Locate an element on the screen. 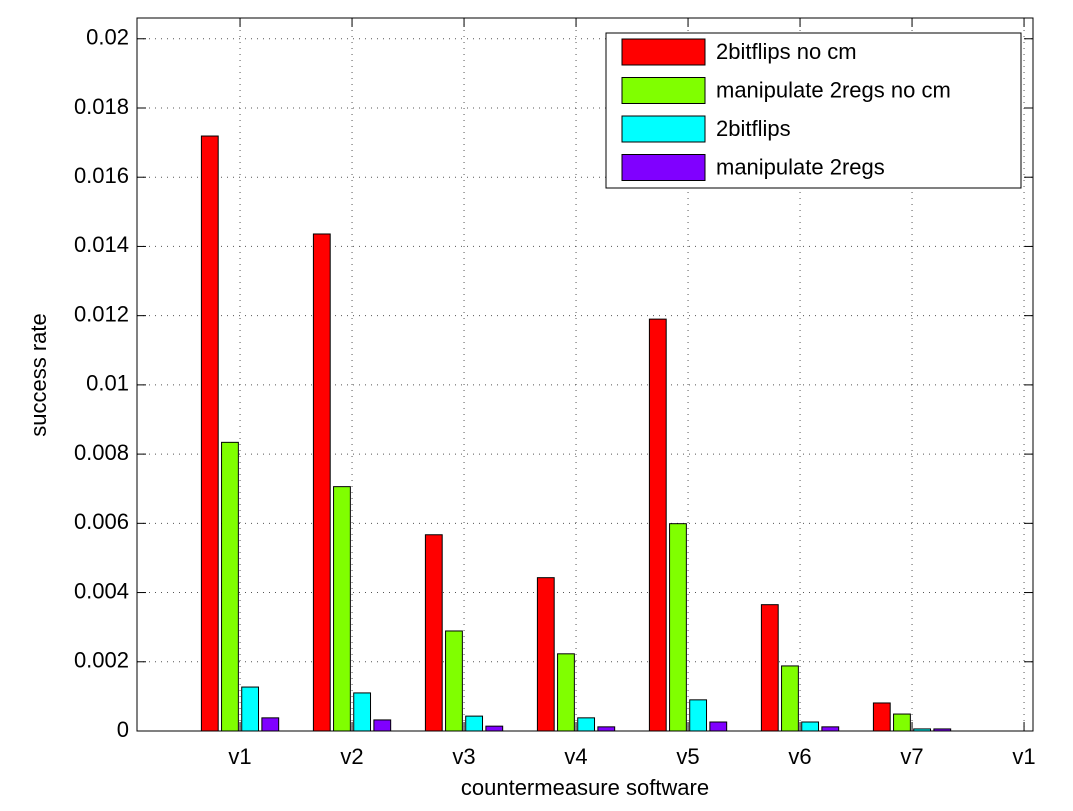 The height and width of the screenshot is (811, 1073). y-axis-label: success rate is located at coordinates (38, 375).